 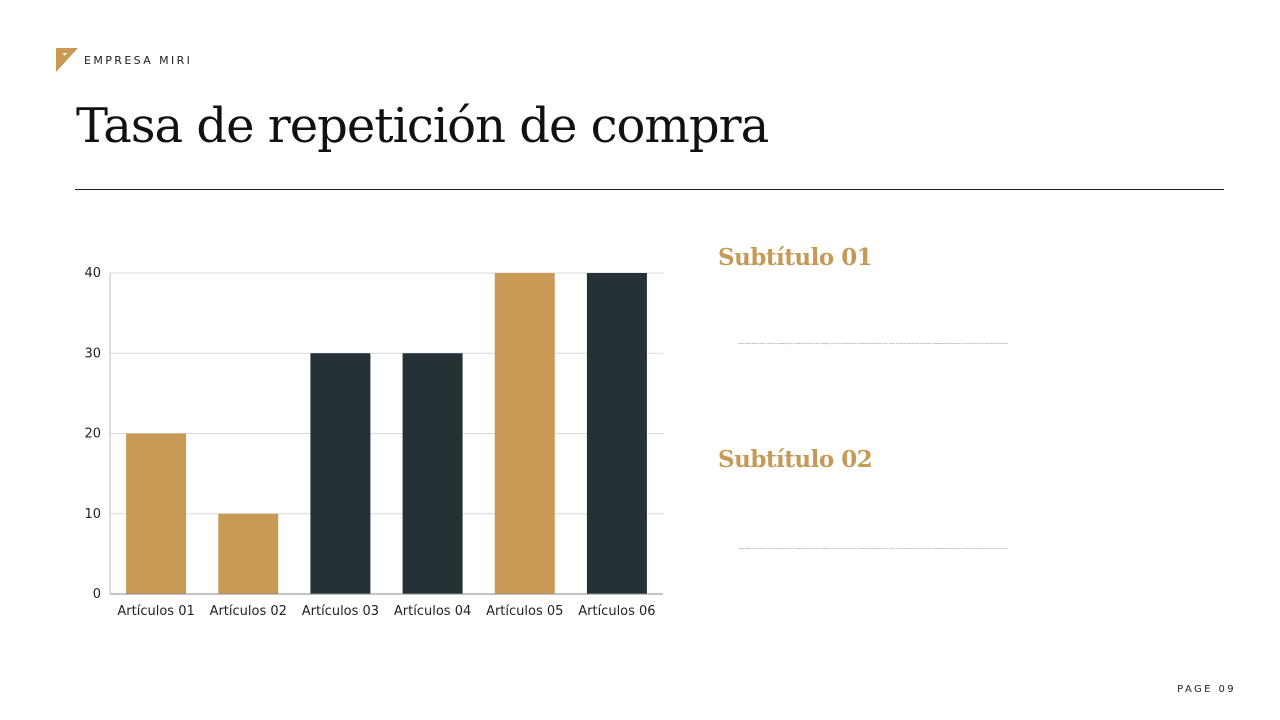 I want to click on subtitle-02: Subtítulo 02, so click(x=795, y=459).